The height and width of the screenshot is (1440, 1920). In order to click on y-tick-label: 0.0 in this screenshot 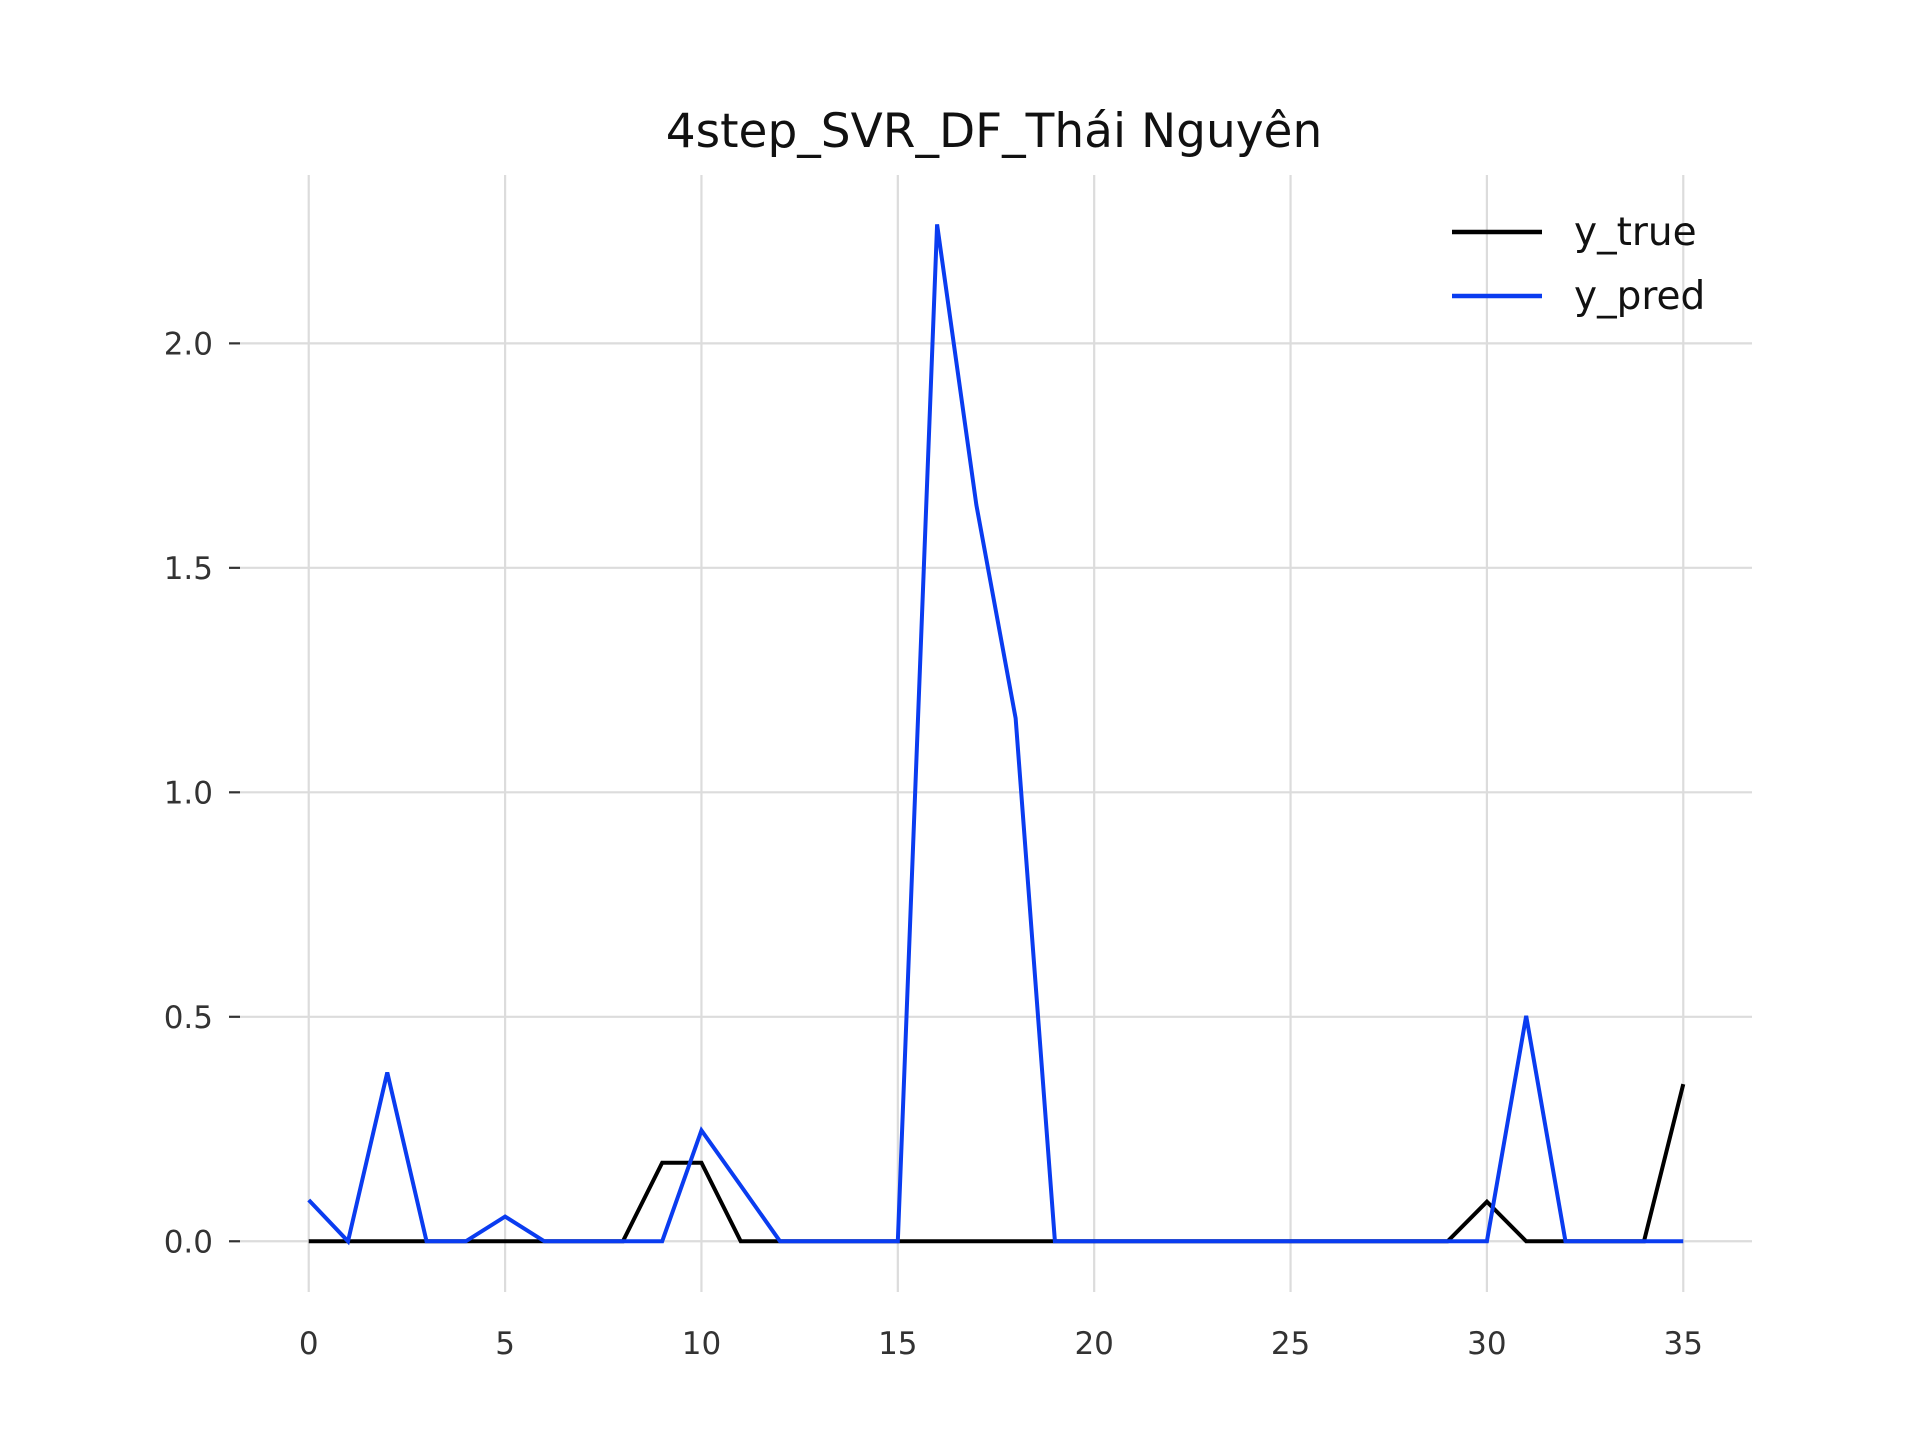, I will do `click(188, 1242)`.